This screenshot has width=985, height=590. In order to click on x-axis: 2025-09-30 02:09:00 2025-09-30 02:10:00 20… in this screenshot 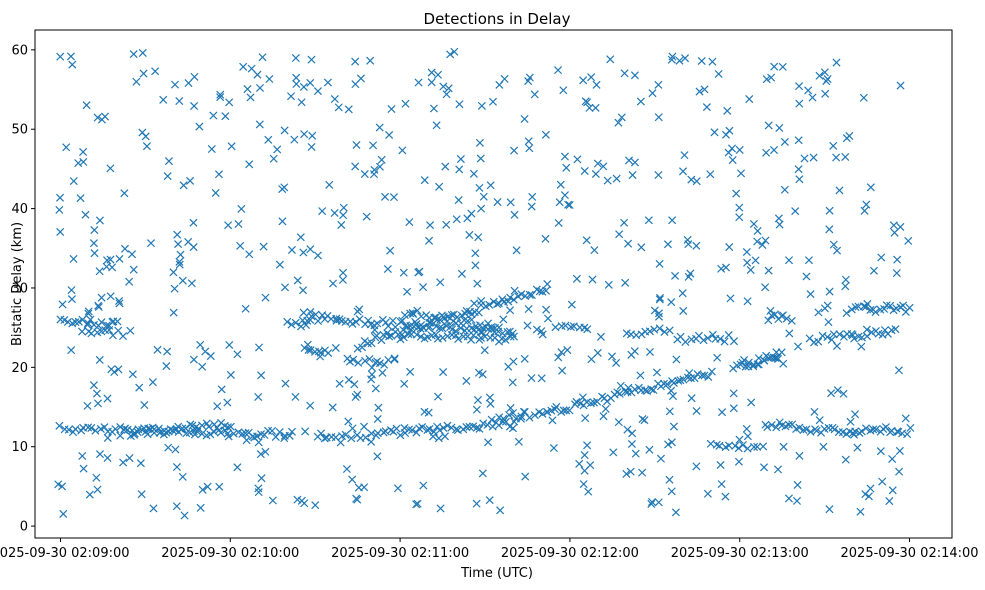, I will do `click(489, 549)`.